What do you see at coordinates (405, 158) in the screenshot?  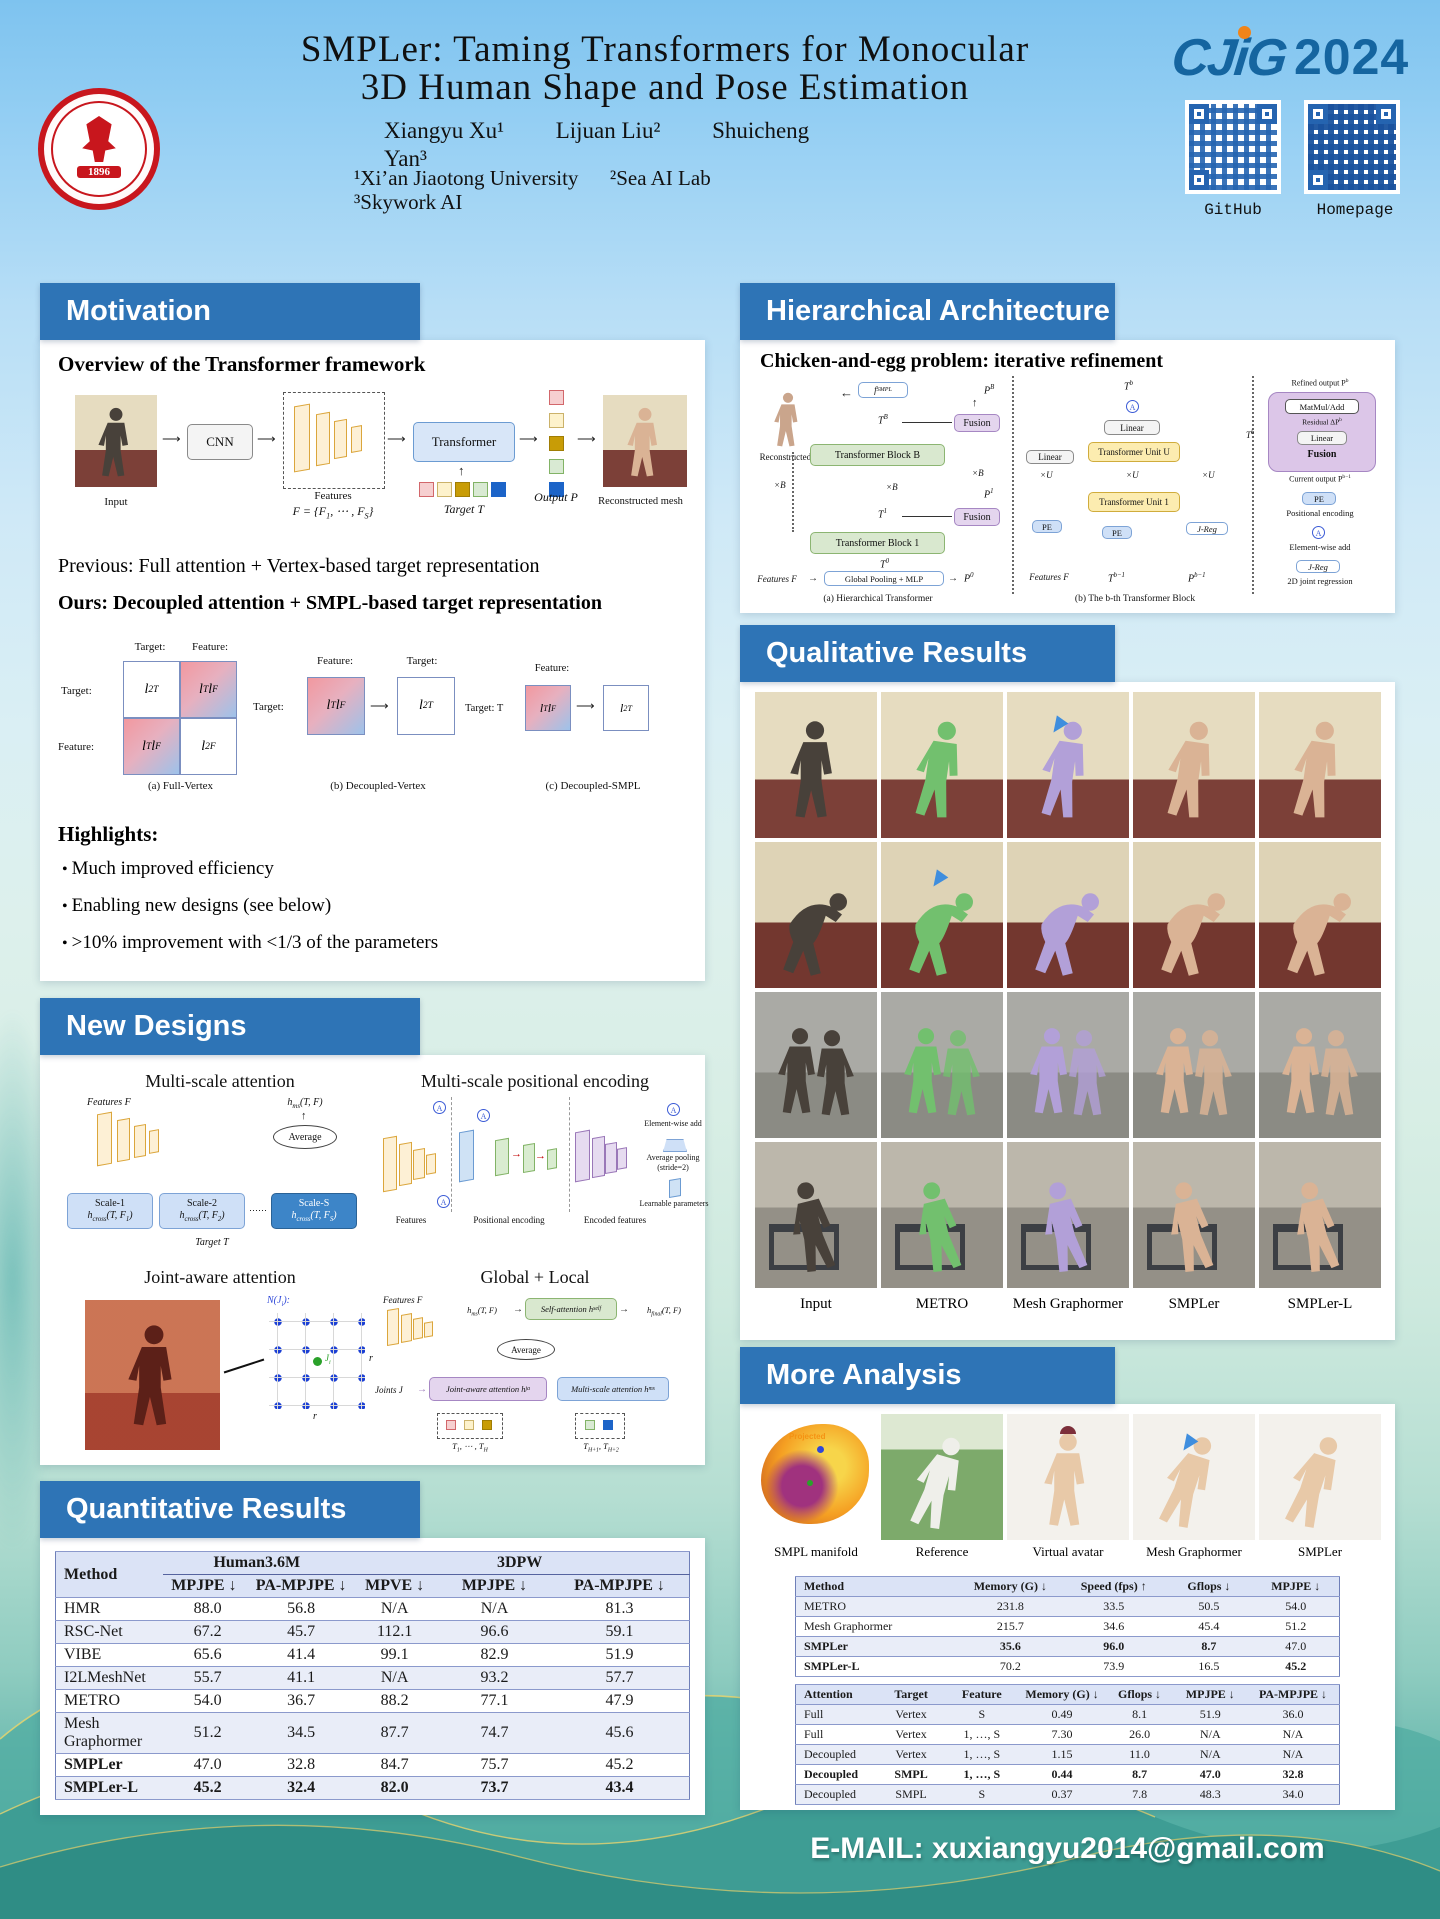 I see `authors-line-wrap: Yan³` at bounding box center [405, 158].